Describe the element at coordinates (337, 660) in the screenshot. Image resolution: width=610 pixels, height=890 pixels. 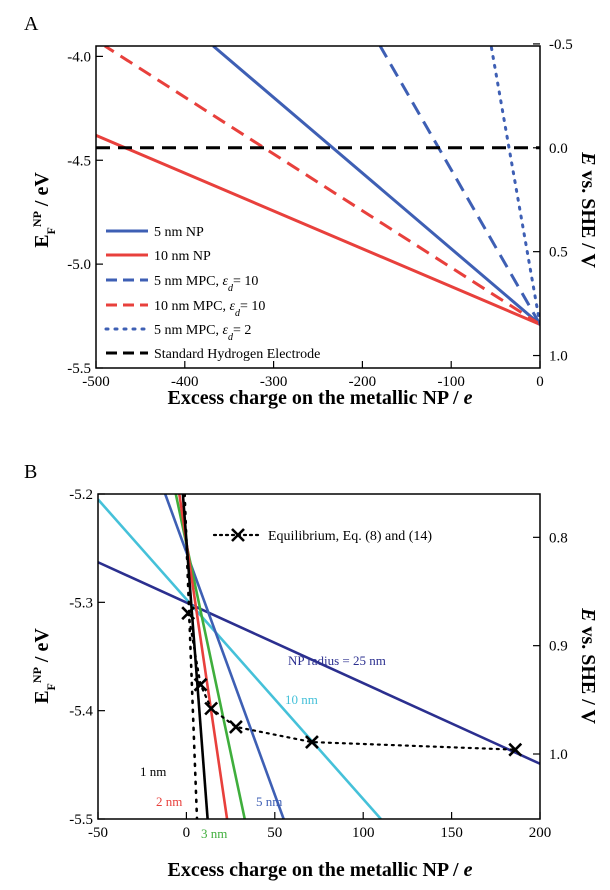
I see `label-25nm: NP radius = 25 nm` at that location.